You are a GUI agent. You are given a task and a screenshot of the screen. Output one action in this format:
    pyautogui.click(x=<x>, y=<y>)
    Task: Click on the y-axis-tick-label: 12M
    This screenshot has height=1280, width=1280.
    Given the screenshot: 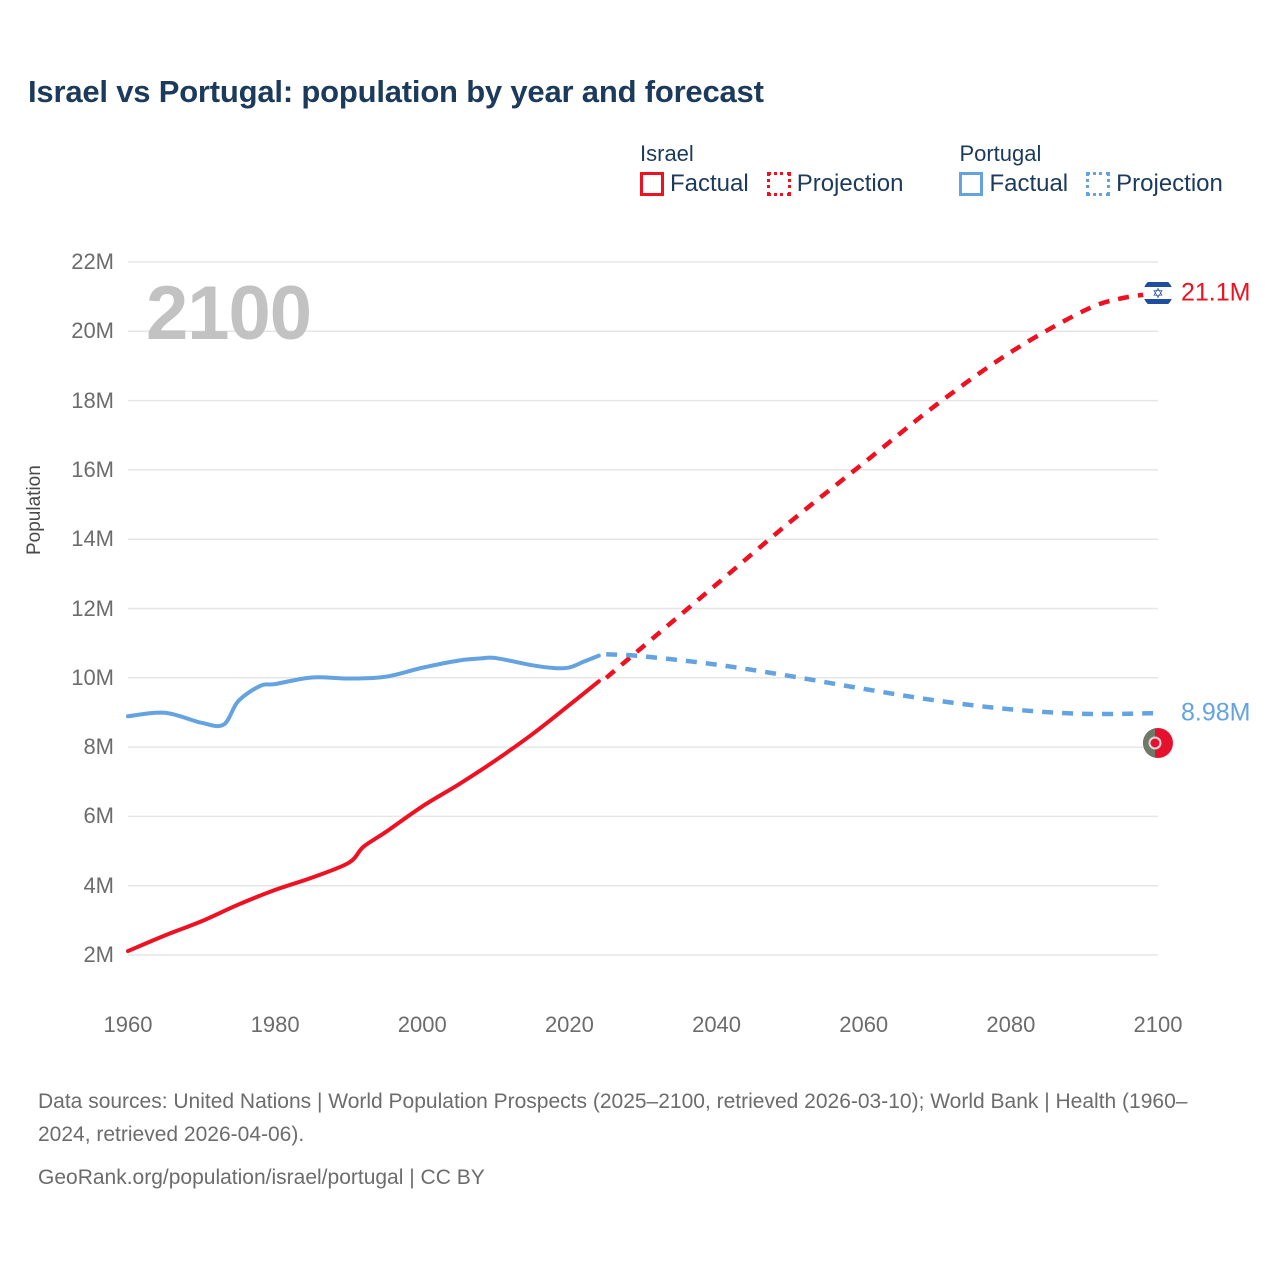 What is the action you would take?
    pyautogui.click(x=92, y=608)
    